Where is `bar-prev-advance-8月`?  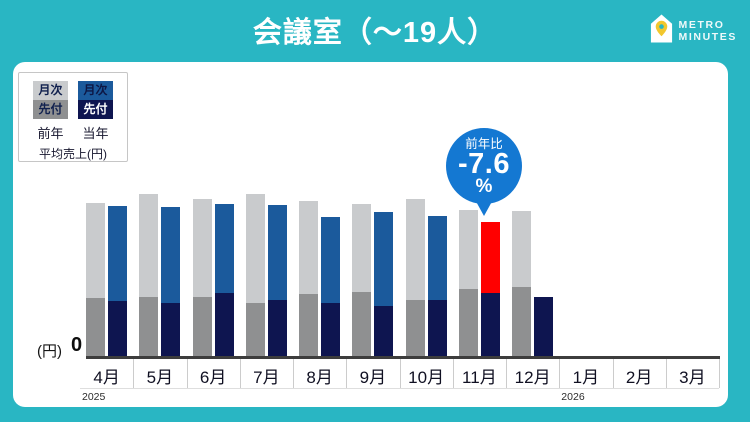
bar-prev-advance-8月 is located at coordinates (309, 326).